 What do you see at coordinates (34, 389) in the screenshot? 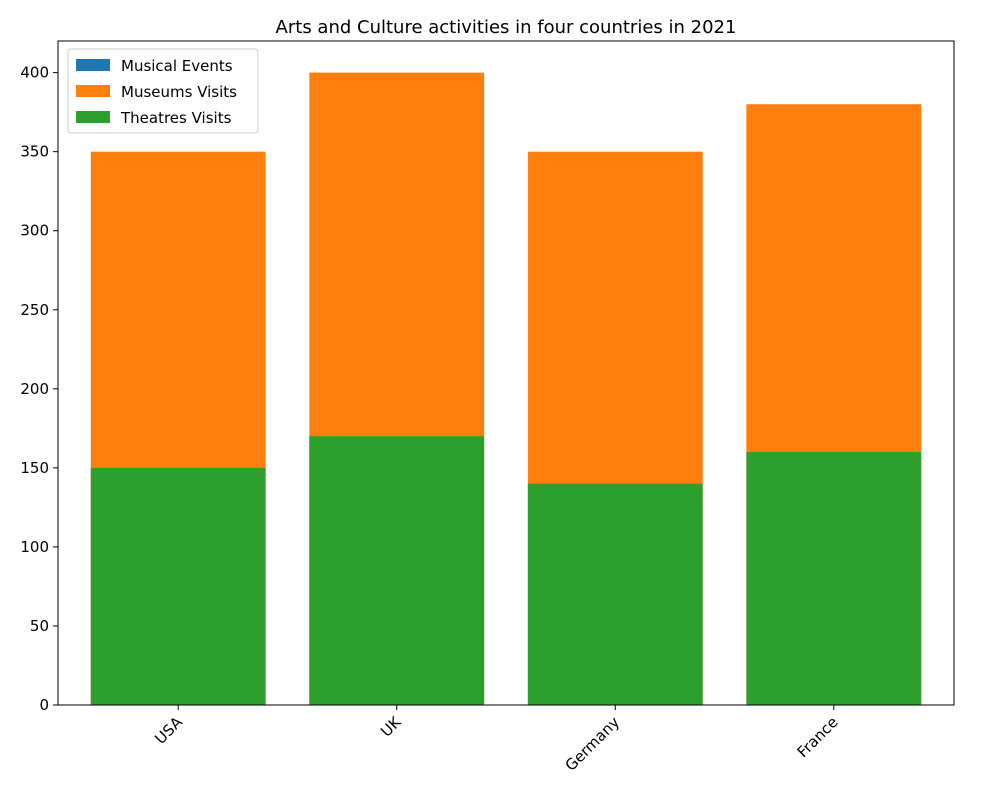
I see `y-tick-label: 200` at bounding box center [34, 389].